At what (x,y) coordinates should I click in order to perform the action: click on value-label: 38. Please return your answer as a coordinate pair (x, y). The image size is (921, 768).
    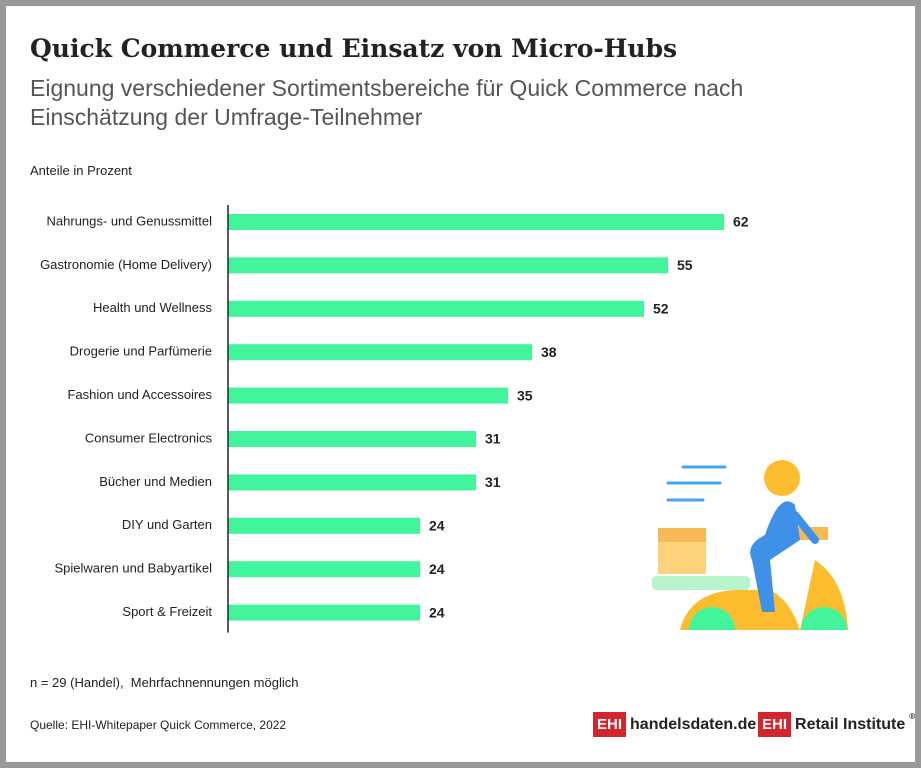
    Looking at the image, I should click on (549, 352).